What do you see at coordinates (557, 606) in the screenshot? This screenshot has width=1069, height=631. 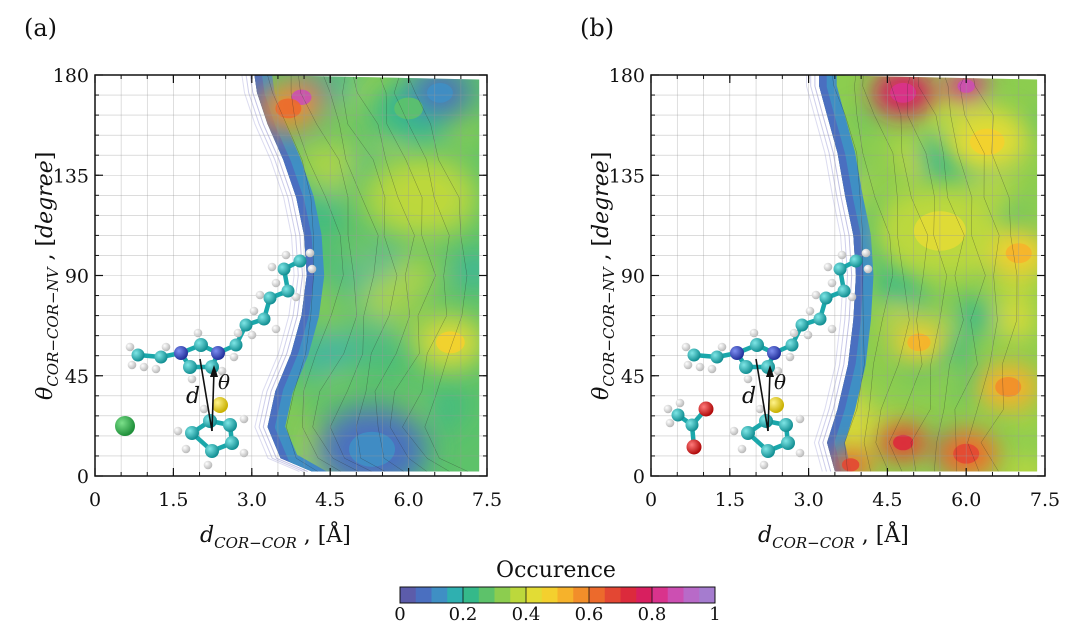 I see `colorbar-ticks: 0 0.2 0.4 0.6 0.8 1` at bounding box center [557, 606].